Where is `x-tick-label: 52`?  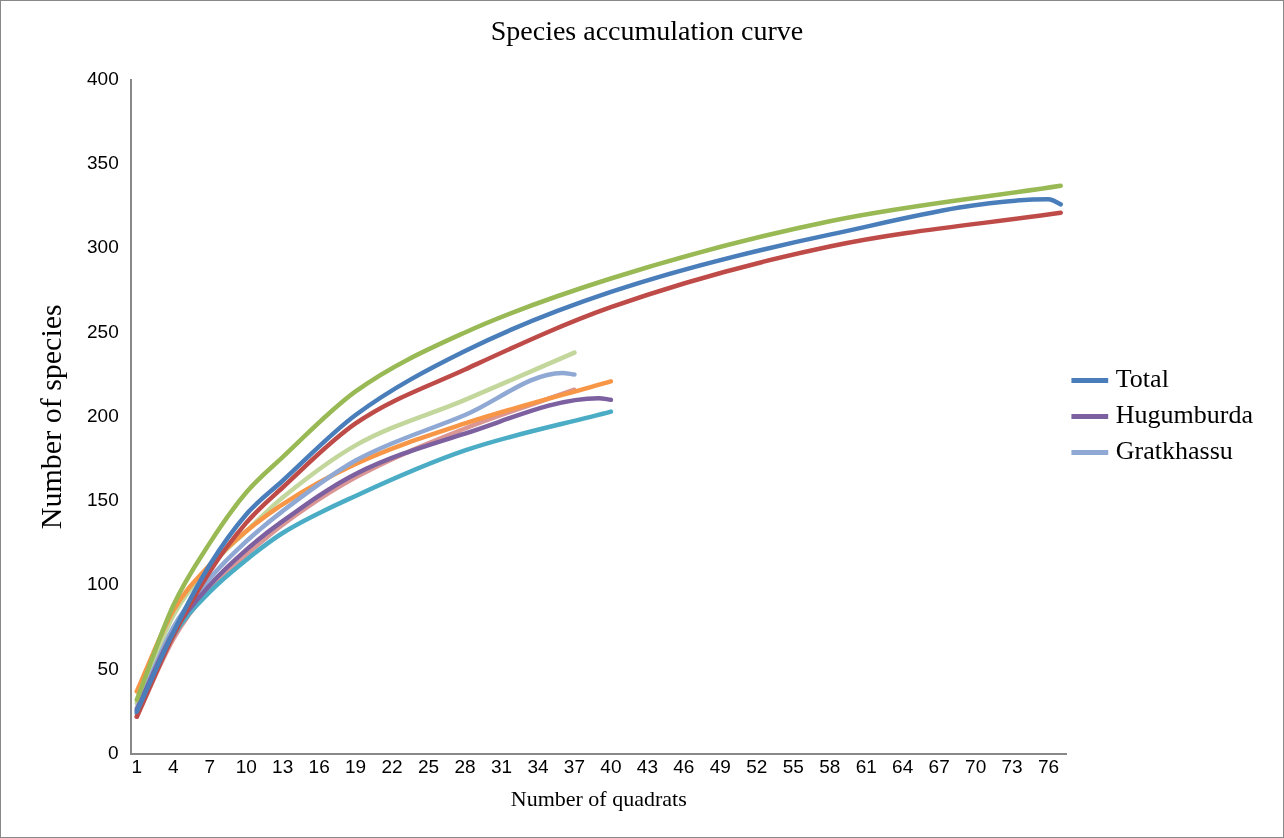
x-tick-label: 52 is located at coordinates (757, 767).